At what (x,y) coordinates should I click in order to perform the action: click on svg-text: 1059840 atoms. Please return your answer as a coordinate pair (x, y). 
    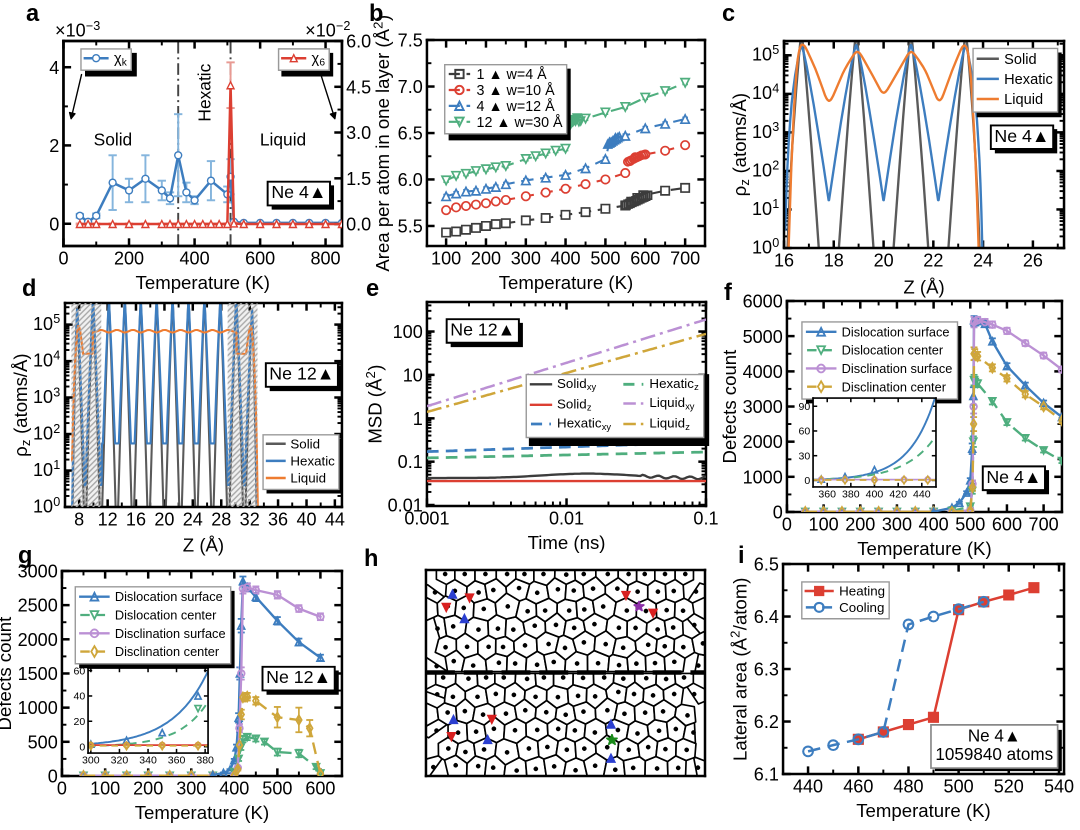
    Looking at the image, I should click on (994, 754).